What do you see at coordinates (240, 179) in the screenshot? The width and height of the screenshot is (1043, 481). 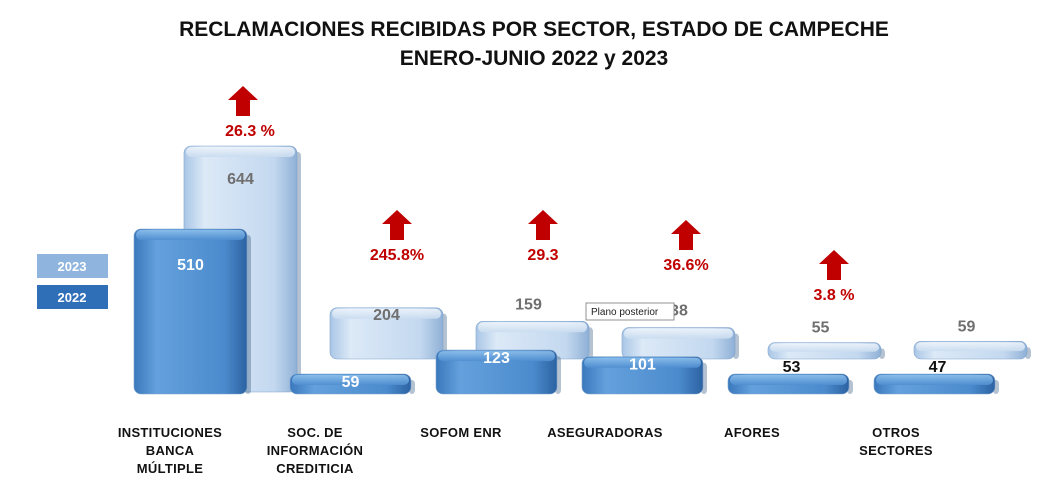 I see `value-label-2023: 644` at bounding box center [240, 179].